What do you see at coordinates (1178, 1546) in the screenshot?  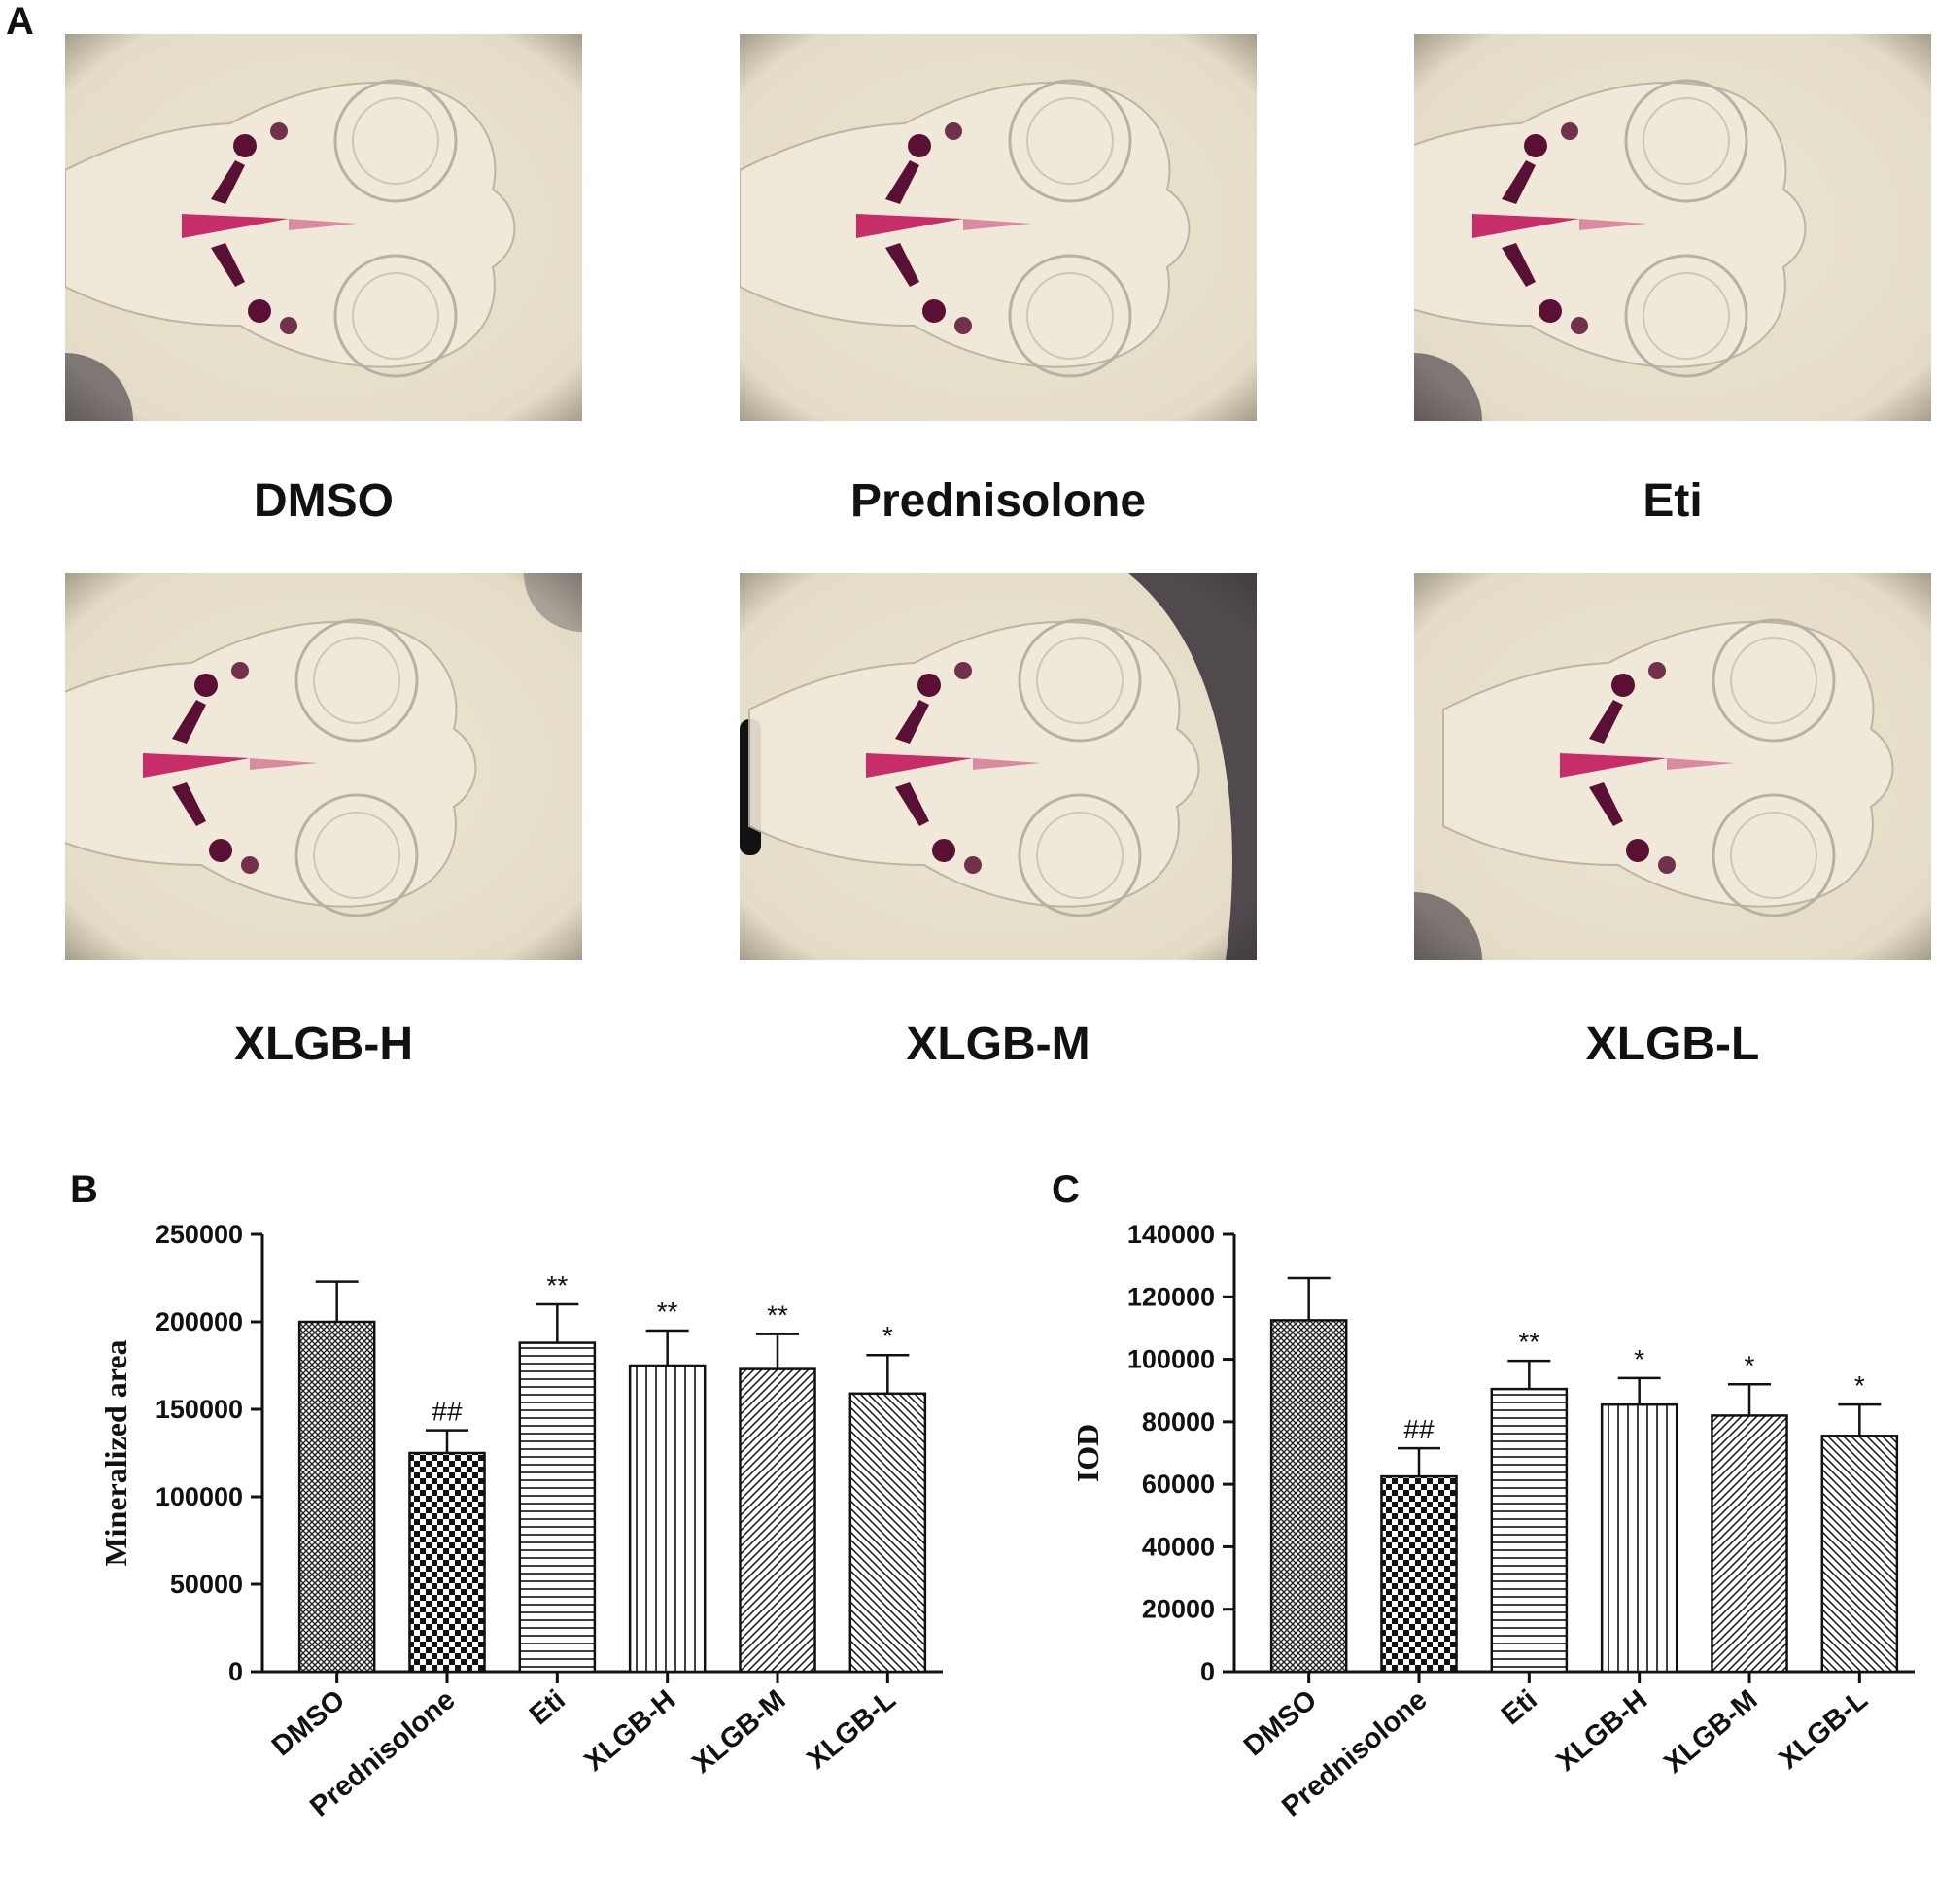 I see `y-tick-label: 40000` at bounding box center [1178, 1546].